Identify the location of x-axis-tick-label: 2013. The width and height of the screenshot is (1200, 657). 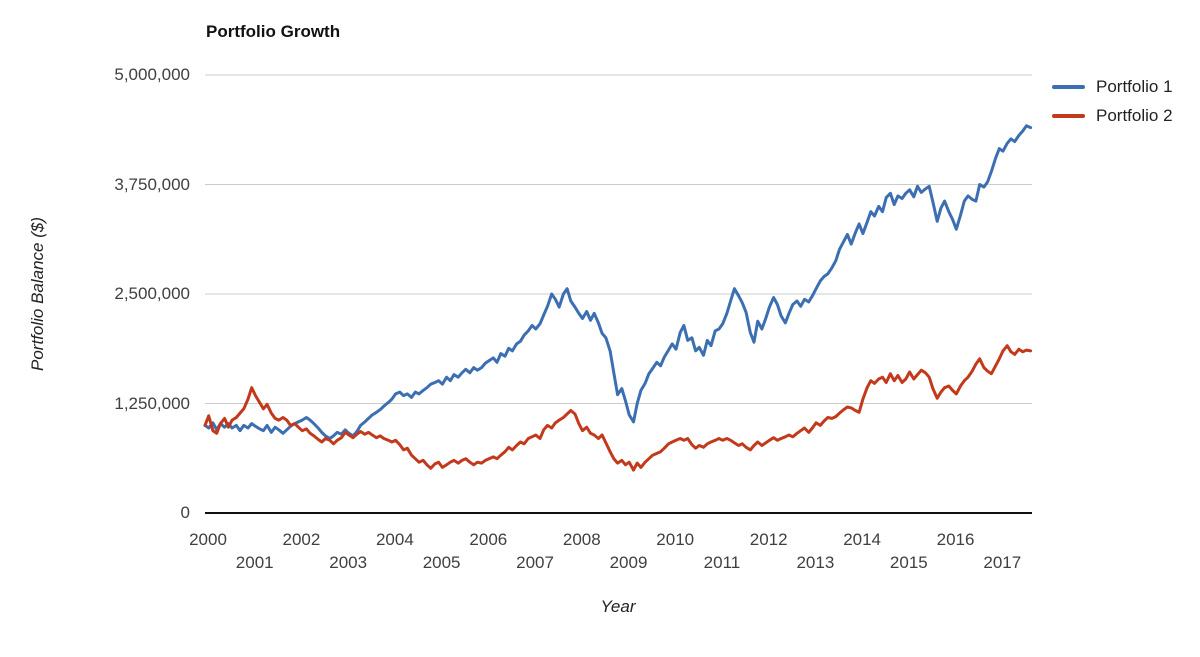
(815, 562).